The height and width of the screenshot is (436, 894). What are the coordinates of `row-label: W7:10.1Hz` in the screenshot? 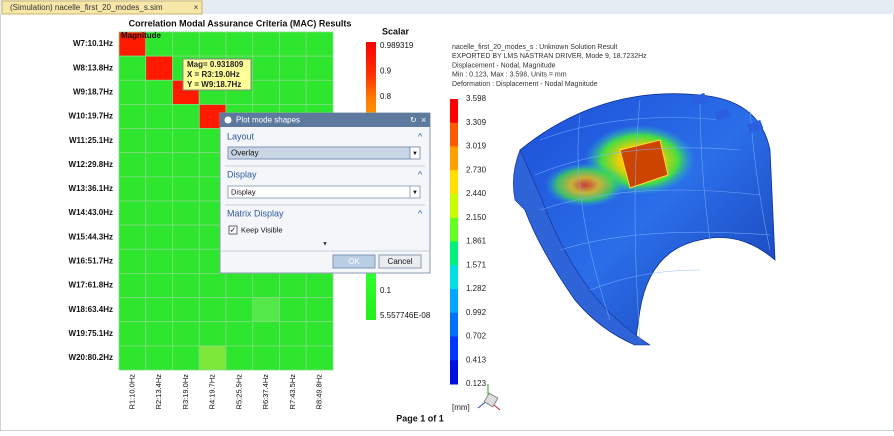 It's located at (93, 43).